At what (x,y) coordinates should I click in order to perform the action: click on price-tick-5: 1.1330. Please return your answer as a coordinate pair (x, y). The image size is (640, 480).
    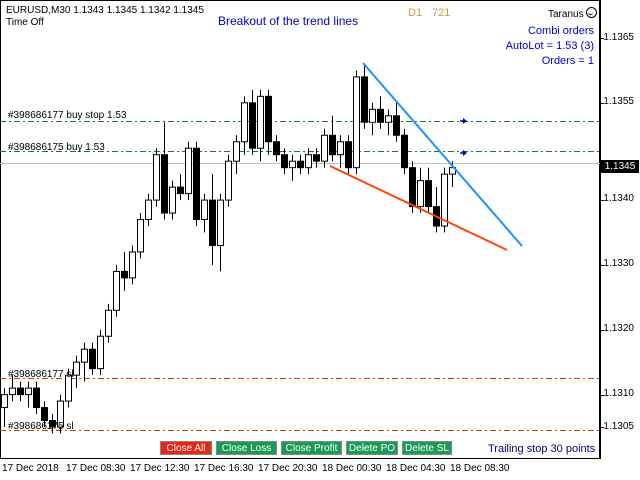
    Looking at the image, I should click on (618, 263).